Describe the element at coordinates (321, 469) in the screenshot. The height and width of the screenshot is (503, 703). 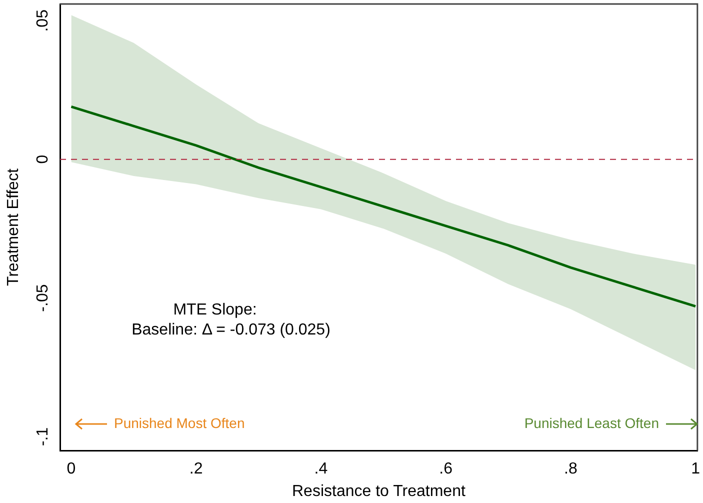
I see `x-tick-label: .4` at that location.